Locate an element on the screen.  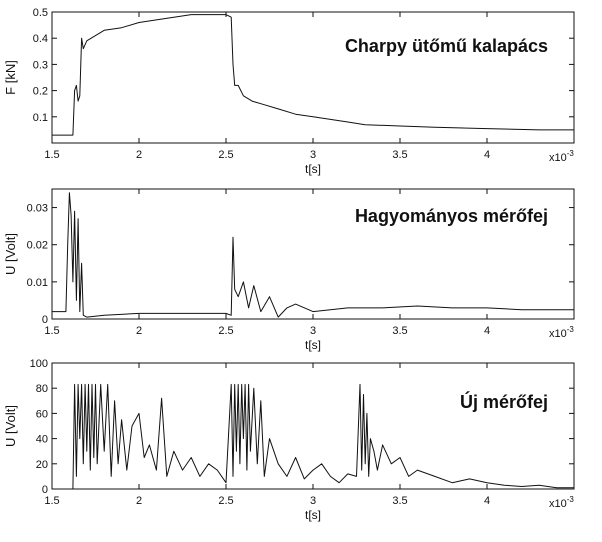
y-tick-label: 0.3 is located at coordinates (40, 65).